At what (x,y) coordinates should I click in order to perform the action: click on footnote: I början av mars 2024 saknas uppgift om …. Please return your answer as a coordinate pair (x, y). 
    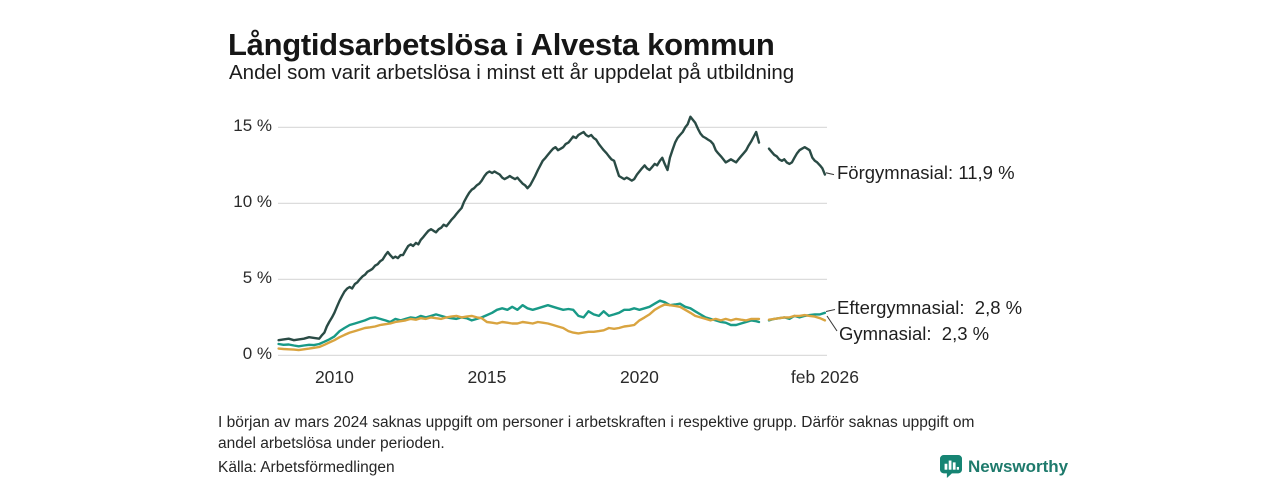
    Looking at the image, I should click on (643, 433).